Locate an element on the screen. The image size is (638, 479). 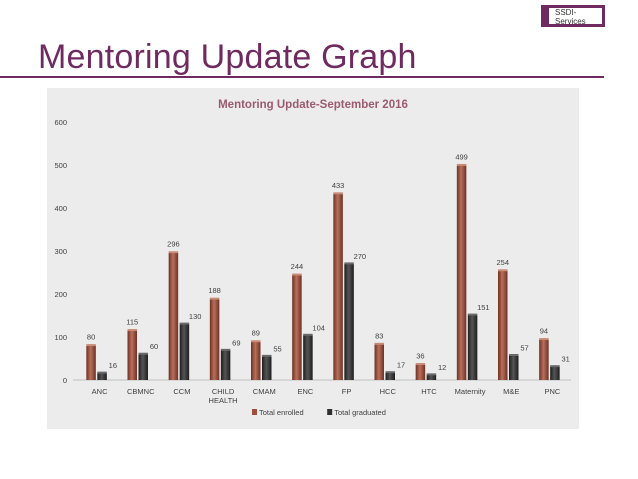
data-label: 244 is located at coordinates (297, 266).